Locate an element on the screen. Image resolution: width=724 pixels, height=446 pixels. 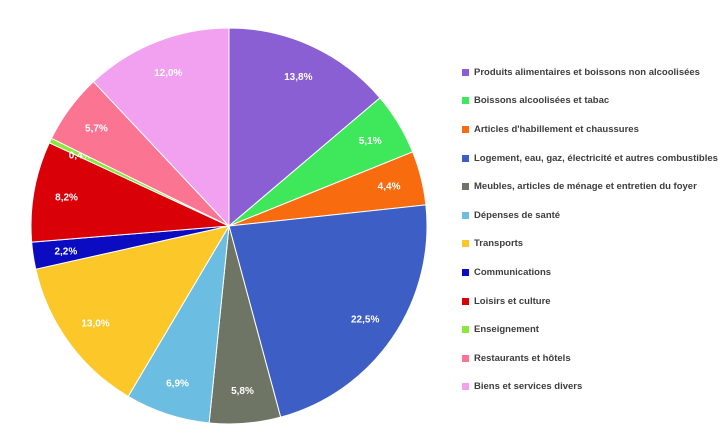
legend-label: Boissons alcoolisées et tabac is located at coordinates (542, 101).